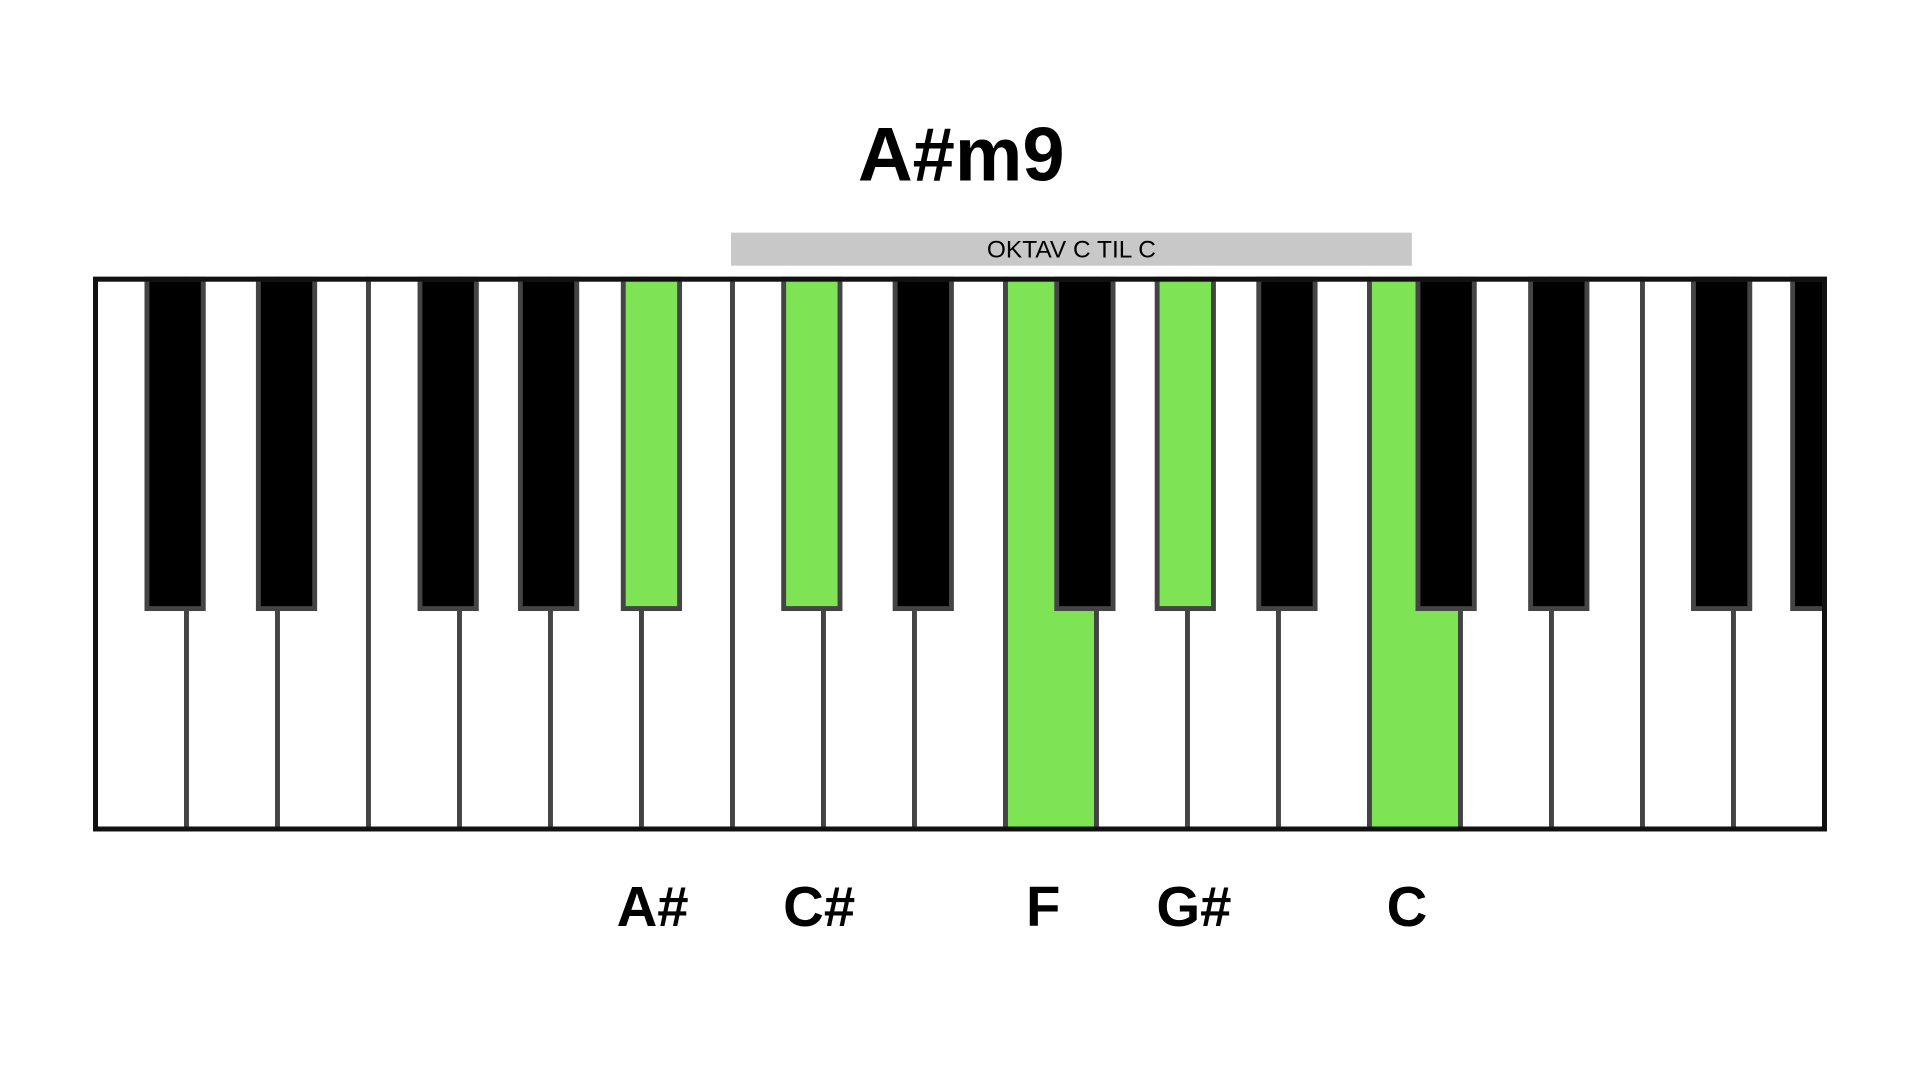 This screenshot has height=1080, width=1920. Describe the element at coordinates (961, 154) in the screenshot. I see `chord-title: A#m9` at that location.